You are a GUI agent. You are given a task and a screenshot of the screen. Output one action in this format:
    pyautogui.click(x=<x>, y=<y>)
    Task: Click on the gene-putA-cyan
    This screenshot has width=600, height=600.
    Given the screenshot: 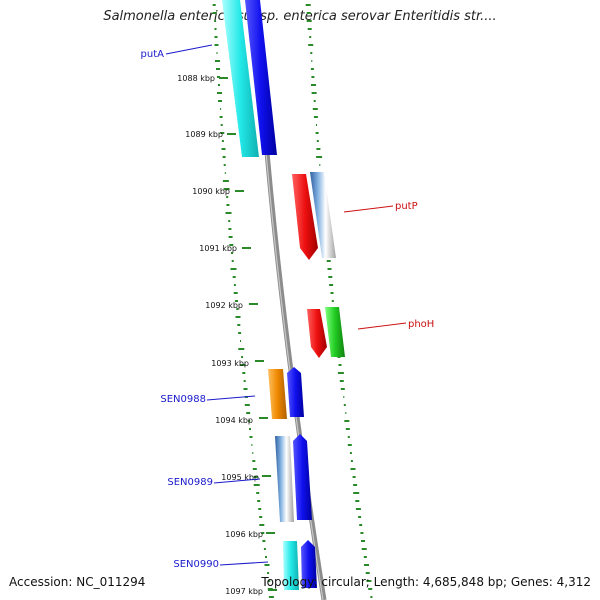 What is the action you would take?
    pyautogui.click(x=240, y=78)
    